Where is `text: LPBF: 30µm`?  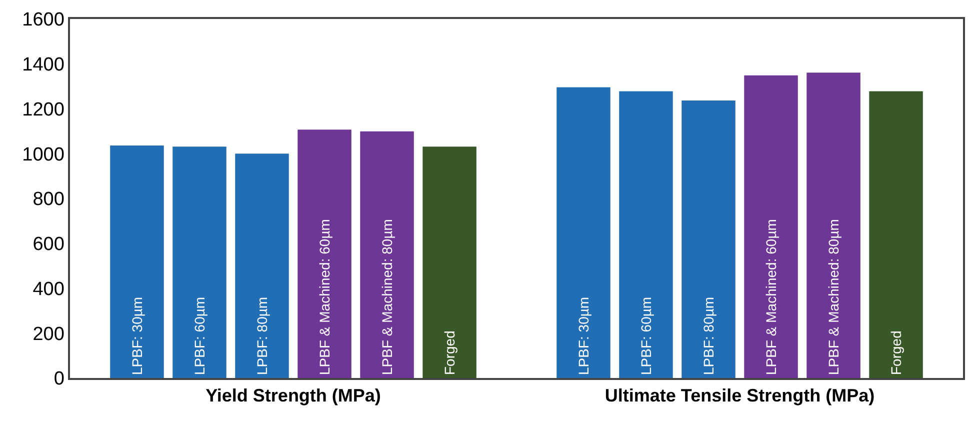
text: LPBF: 30µm is located at coordinates (583, 335).